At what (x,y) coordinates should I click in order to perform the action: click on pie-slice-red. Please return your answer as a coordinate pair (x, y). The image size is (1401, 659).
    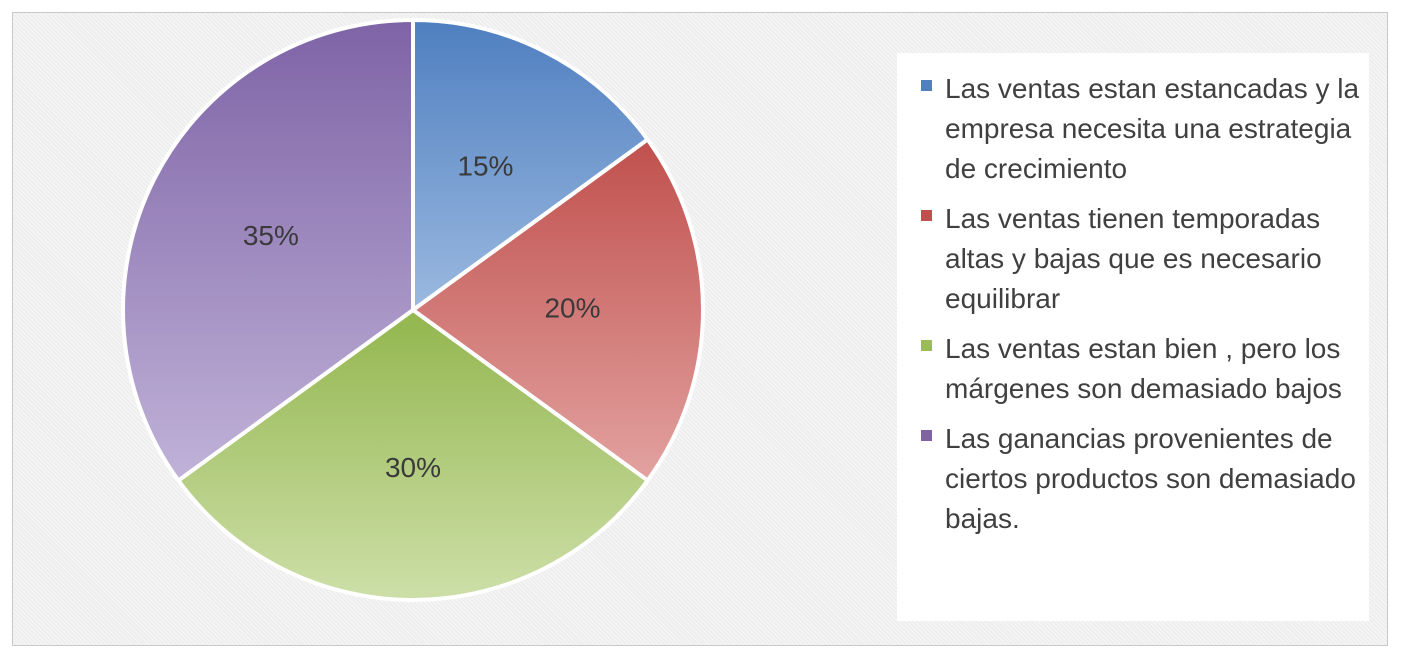
    Looking at the image, I should click on (558, 310).